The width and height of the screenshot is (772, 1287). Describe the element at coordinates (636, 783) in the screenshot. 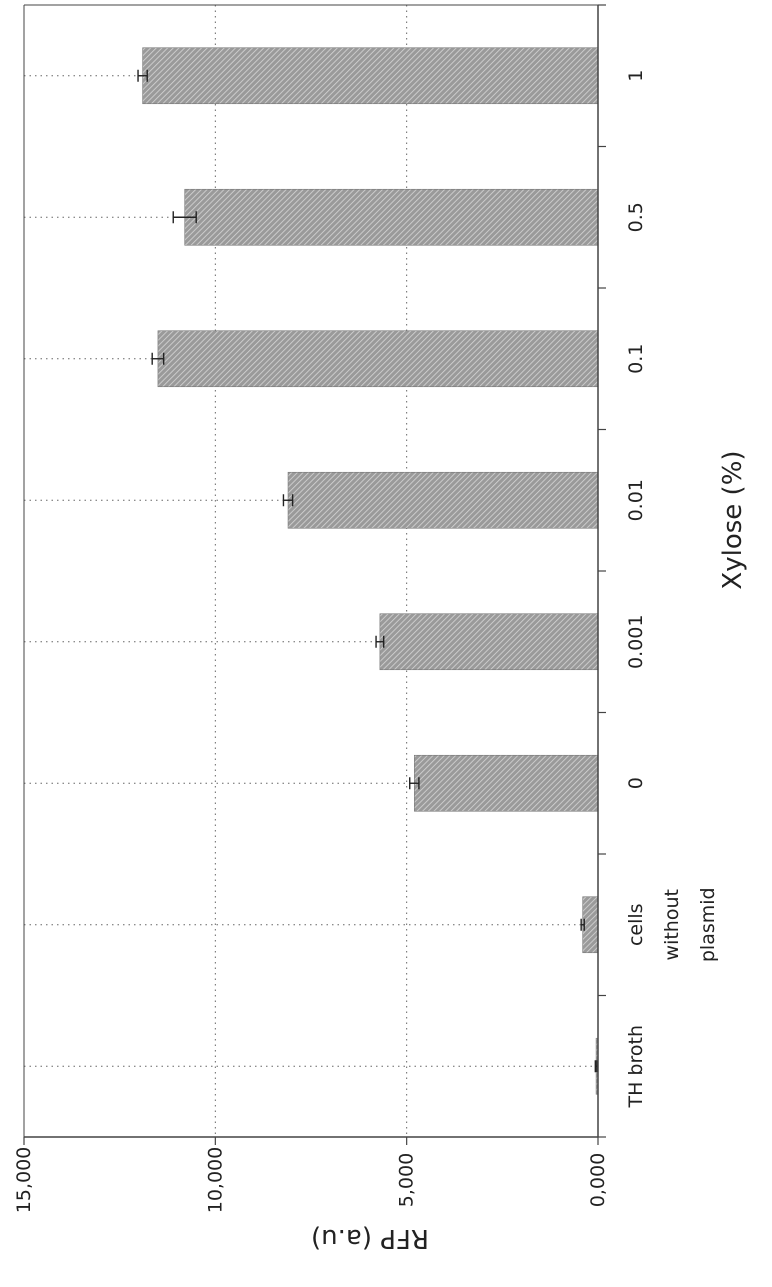

I see `category-tick-label: 0` at that location.